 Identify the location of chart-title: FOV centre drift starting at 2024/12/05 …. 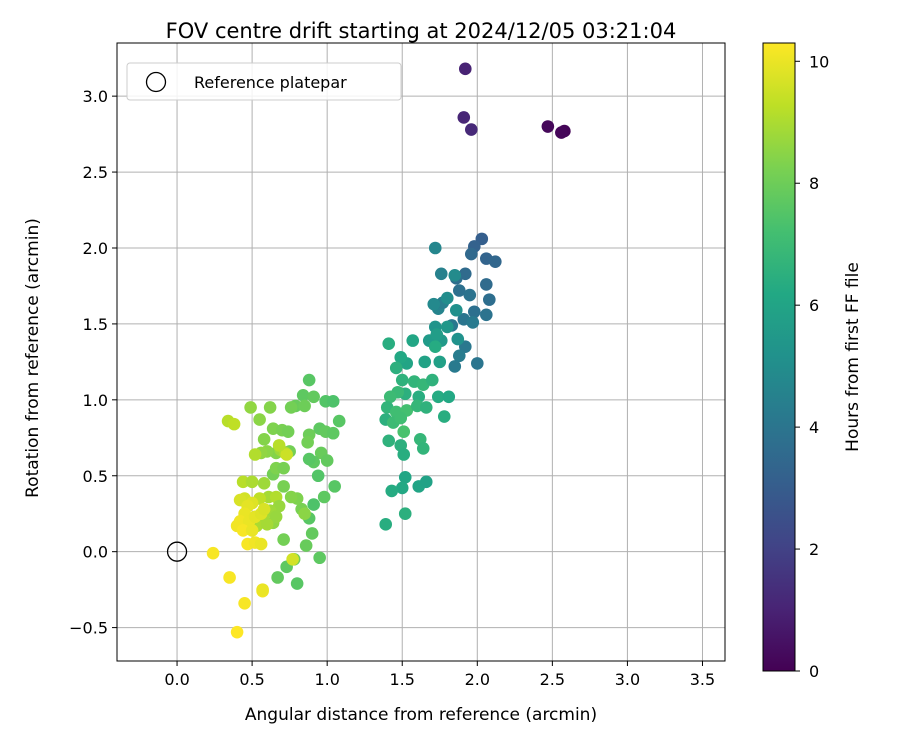
(421, 31).